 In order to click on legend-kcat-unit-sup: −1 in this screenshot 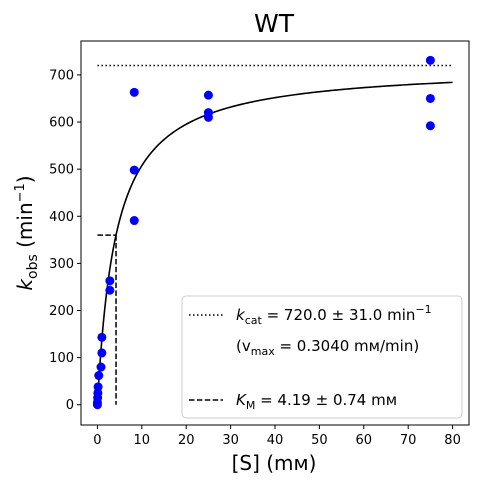, I will do `click(423, 309)`.